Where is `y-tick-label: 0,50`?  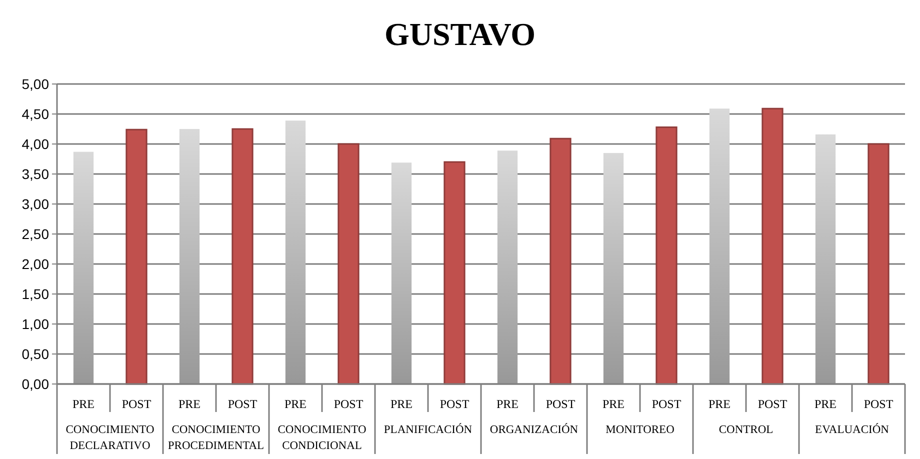 y-tick-label: 0,50 is located at coordinates (36, 354).